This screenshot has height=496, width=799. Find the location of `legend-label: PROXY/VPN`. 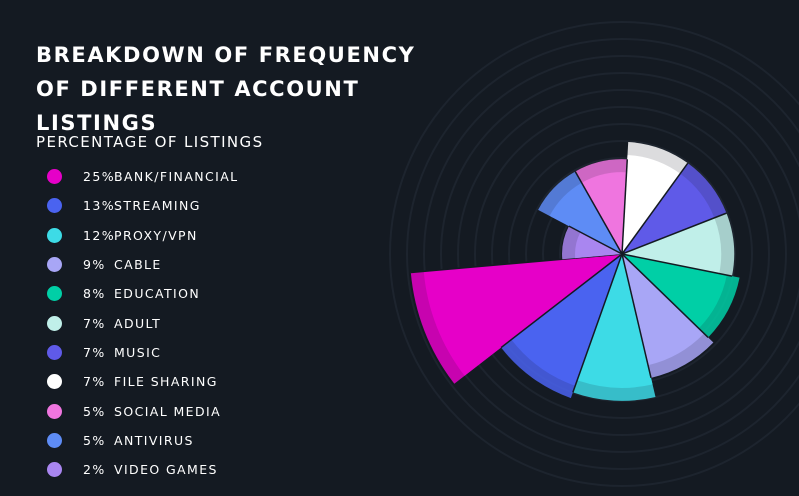

legend-label: PROXY/VPN is located at coordinates (156, 235).